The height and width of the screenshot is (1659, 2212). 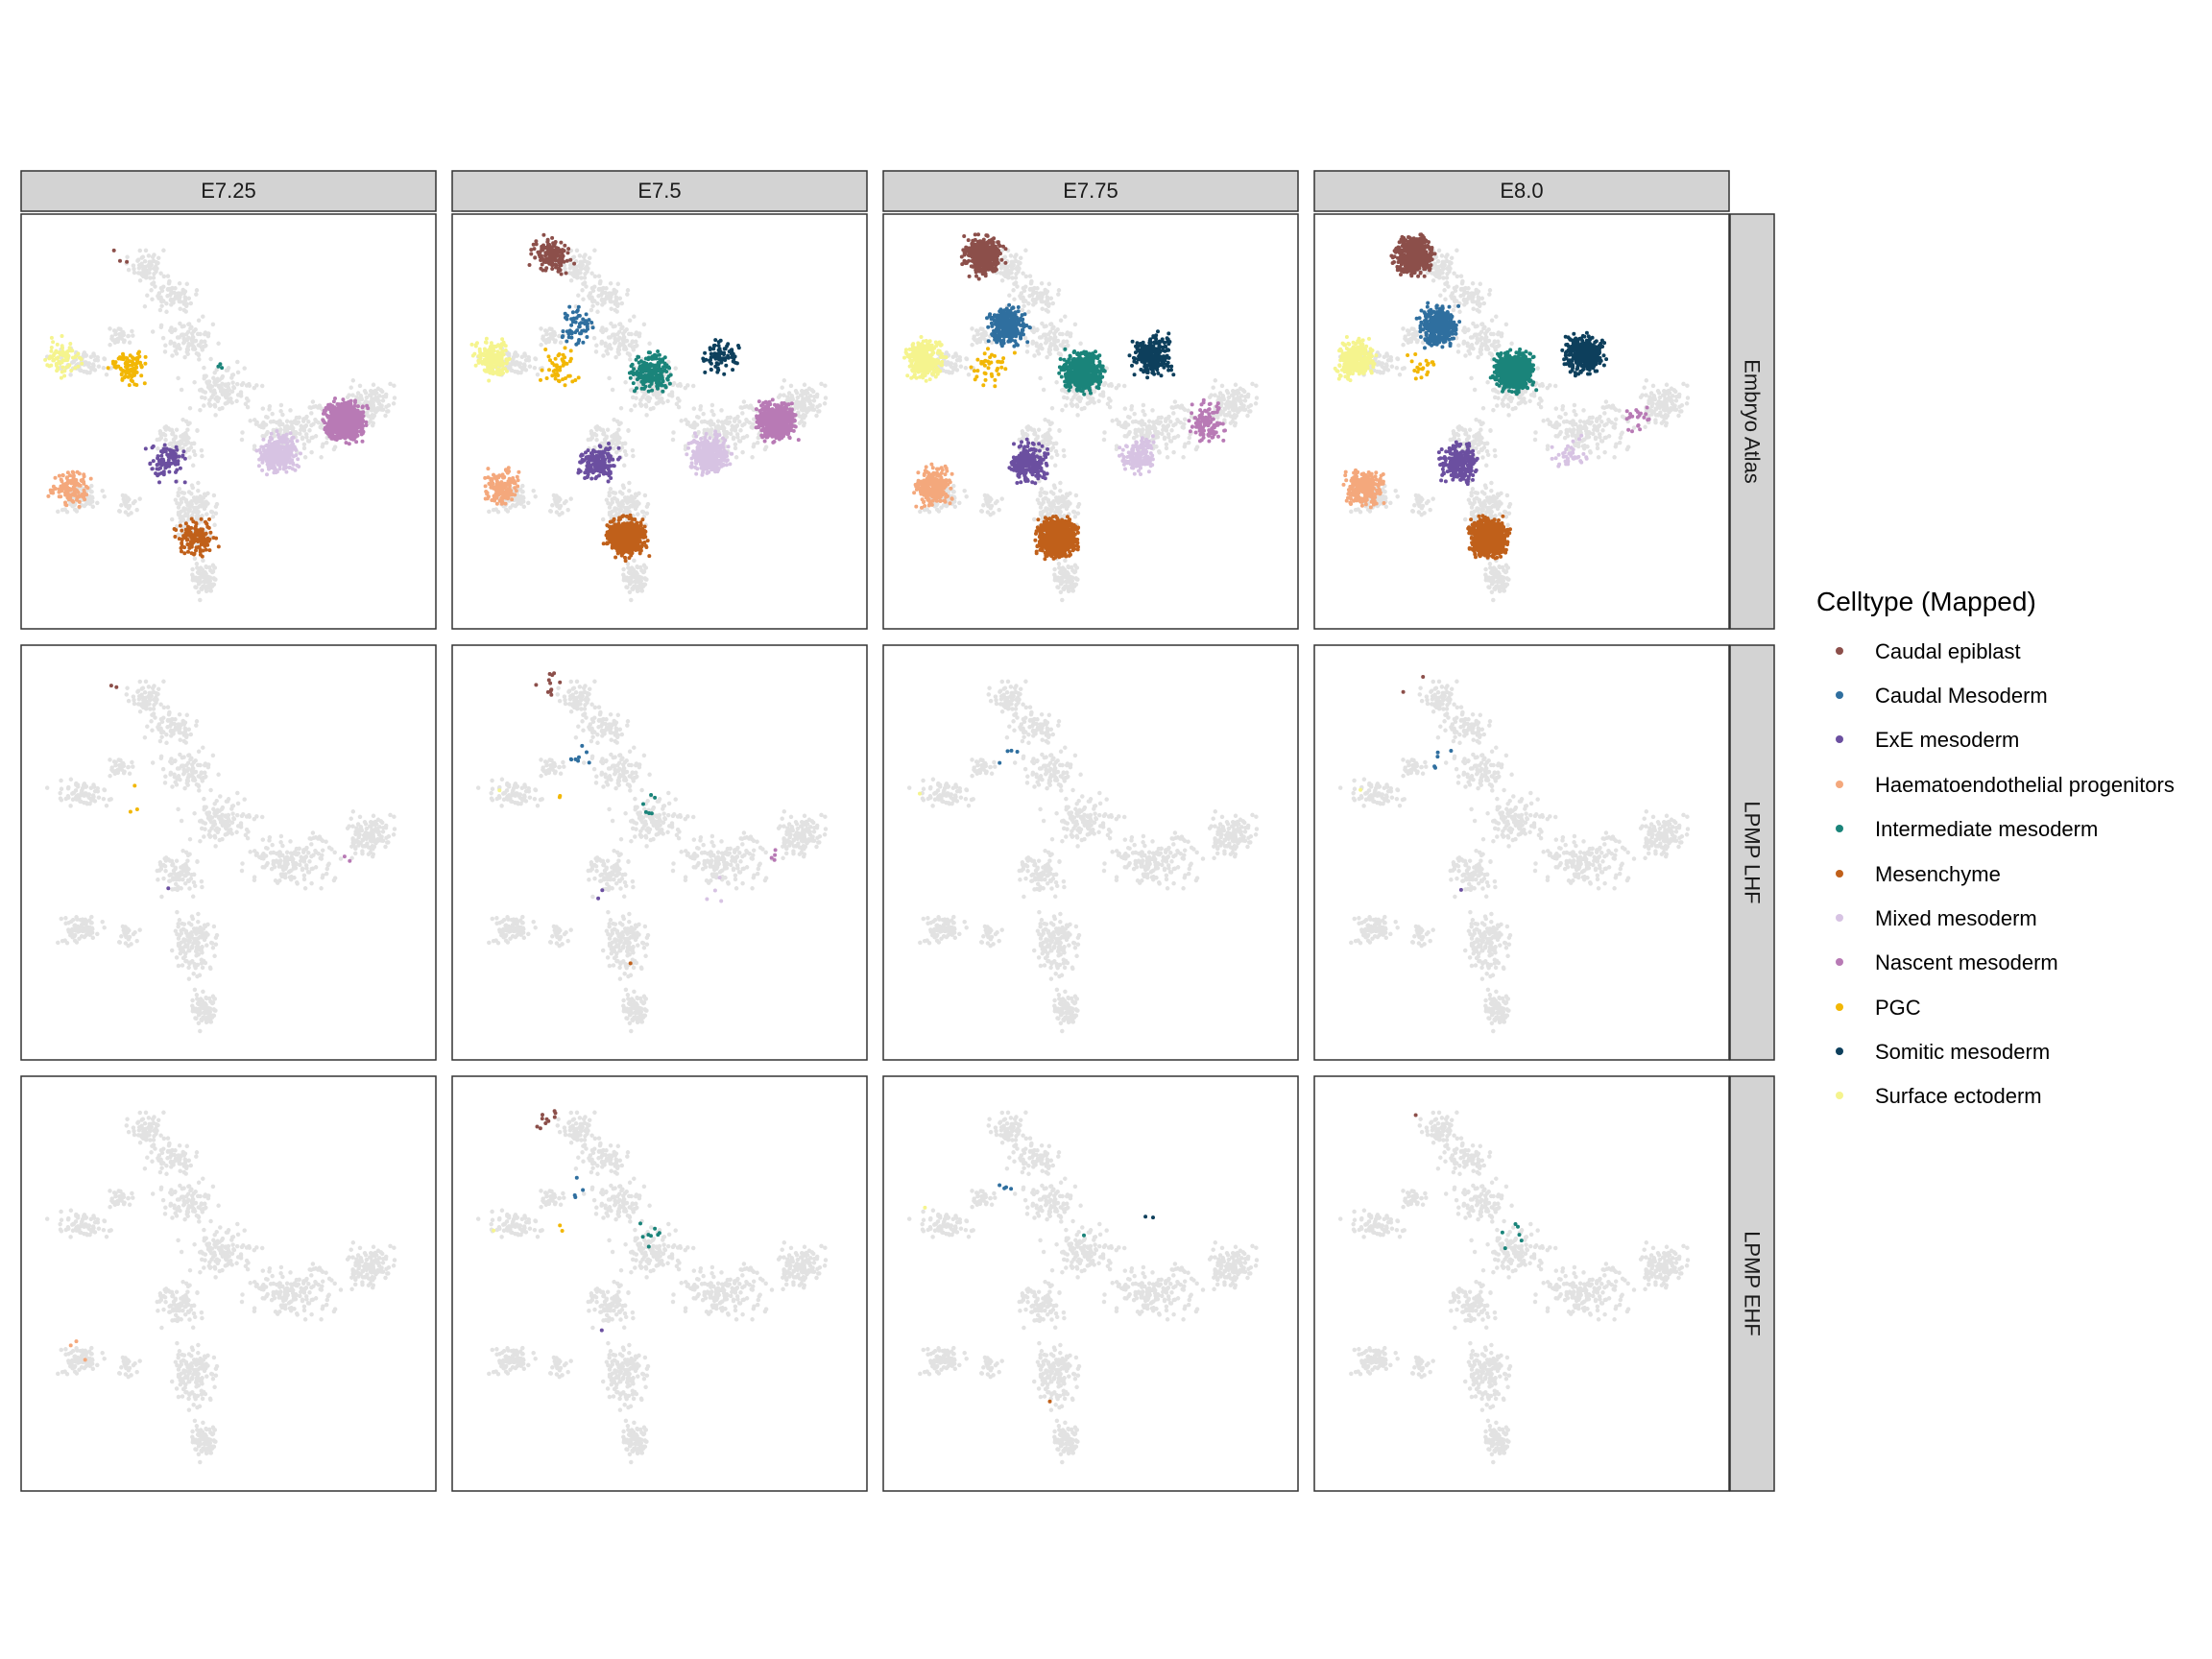 I want to click on strip-label-e7-25: E7.25, so click(x=229, y=191).